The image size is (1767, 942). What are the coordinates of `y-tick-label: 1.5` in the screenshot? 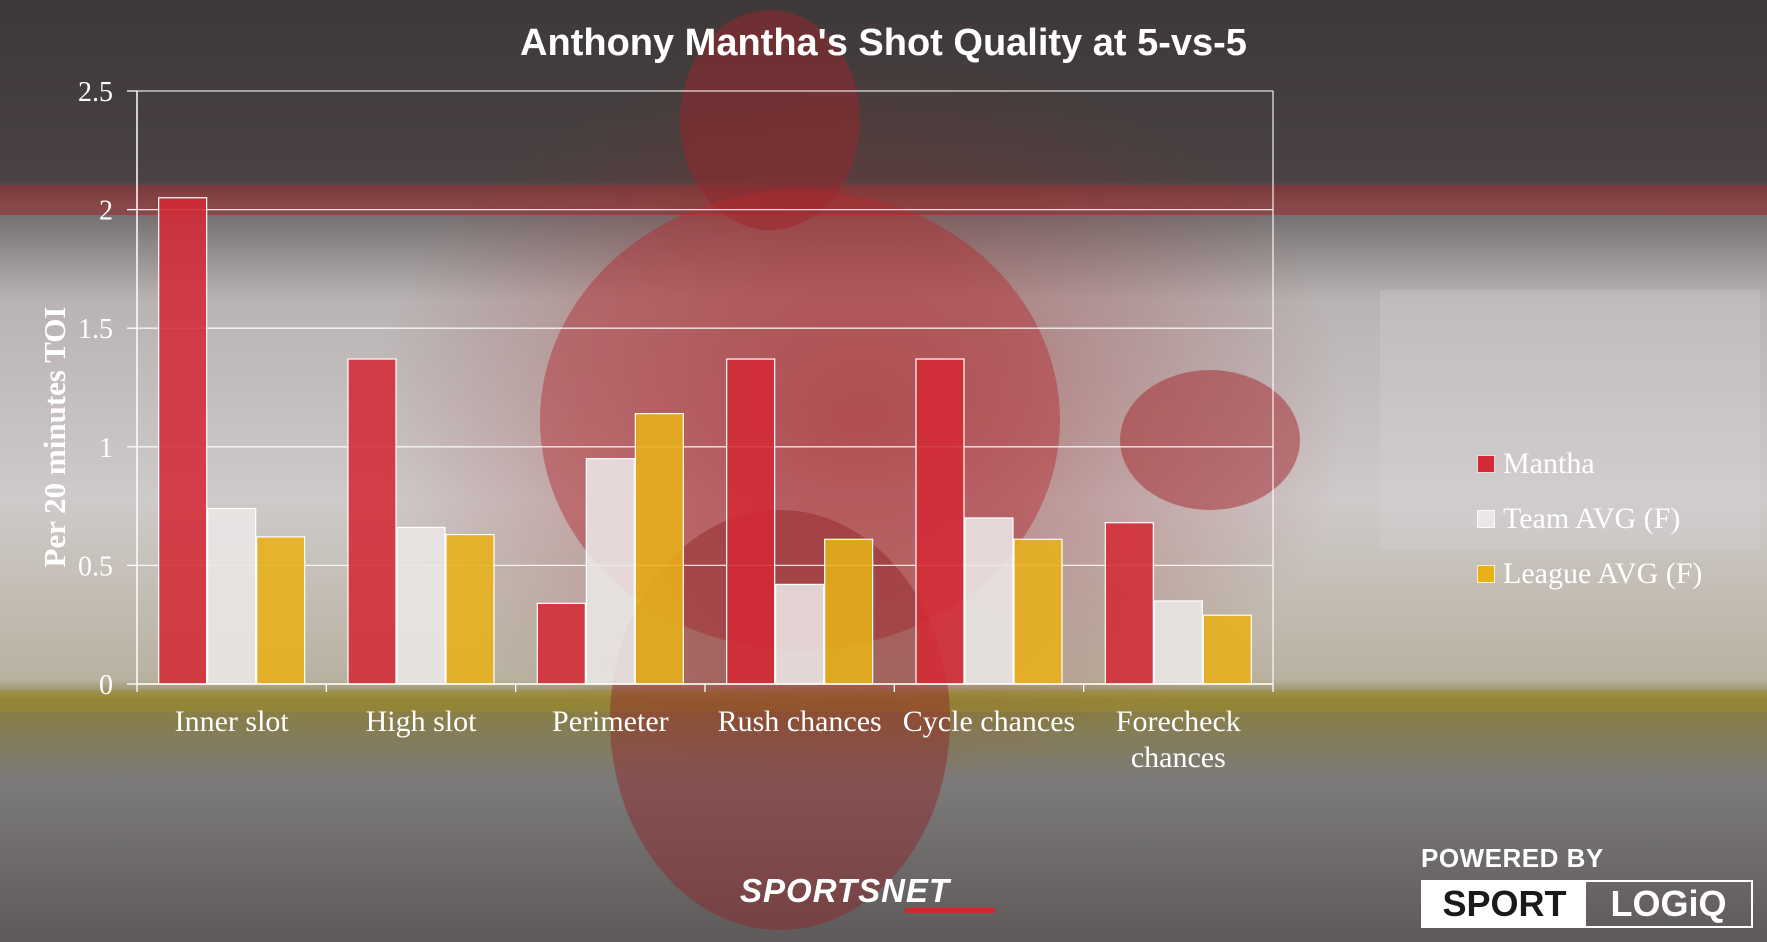 It's located at (95, 329).